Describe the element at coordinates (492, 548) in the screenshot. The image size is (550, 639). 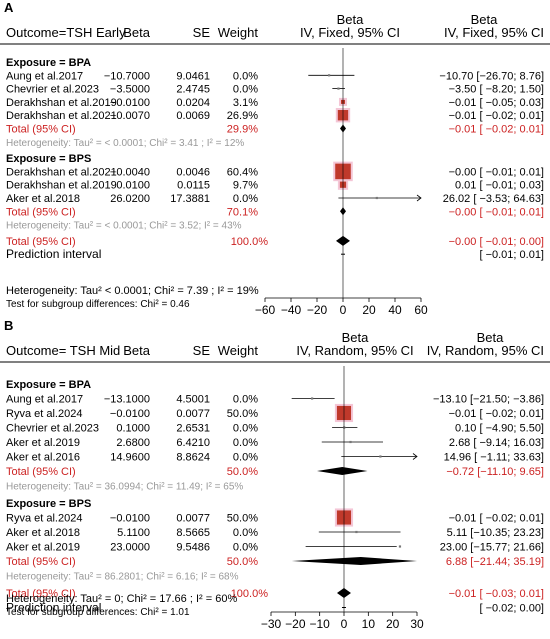
I see `study-ci-text: 23.00 [−15.77; 21.66]` at that location.